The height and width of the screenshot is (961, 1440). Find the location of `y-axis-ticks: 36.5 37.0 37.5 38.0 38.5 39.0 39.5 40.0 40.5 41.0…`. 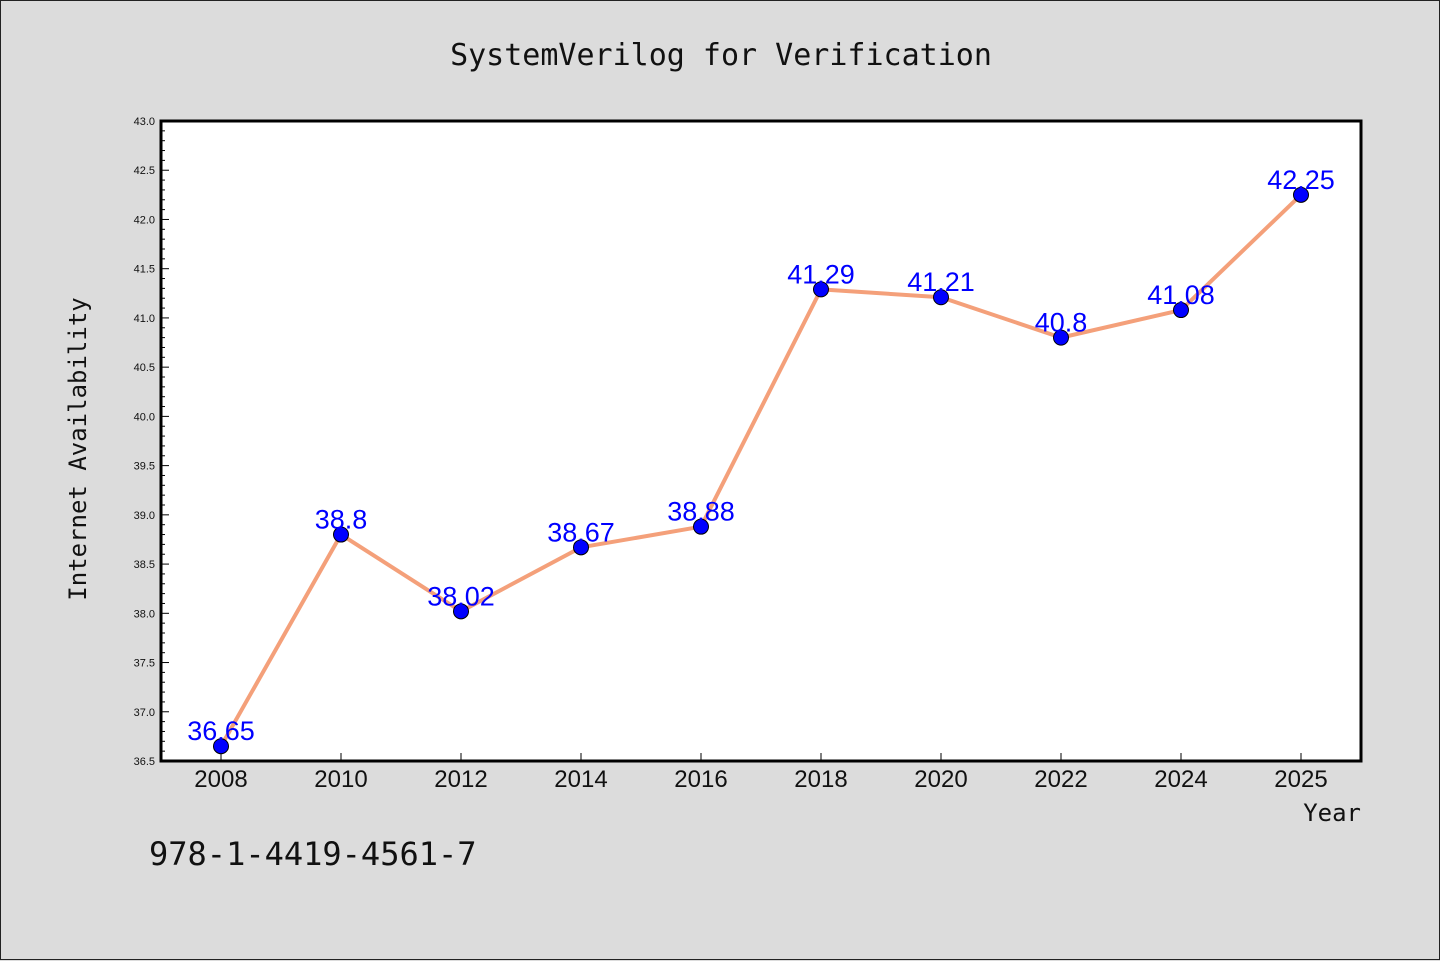

y-axis-ticks: 36.5 37.0 37.5 38.0 38.5 39.0 39.5 40.0 40.5 41.0… is located at coordinates (151, 442).